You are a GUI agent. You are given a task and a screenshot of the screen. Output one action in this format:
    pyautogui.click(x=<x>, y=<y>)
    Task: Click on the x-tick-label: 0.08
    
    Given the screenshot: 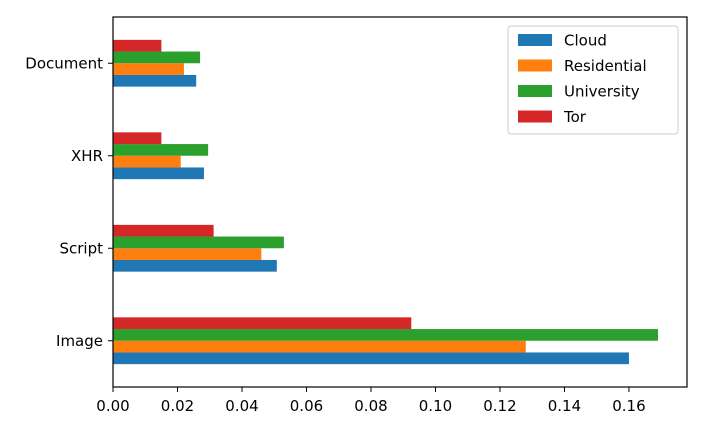 What is the action you would take?
    pyautogui.click(x=370, y=406)
    